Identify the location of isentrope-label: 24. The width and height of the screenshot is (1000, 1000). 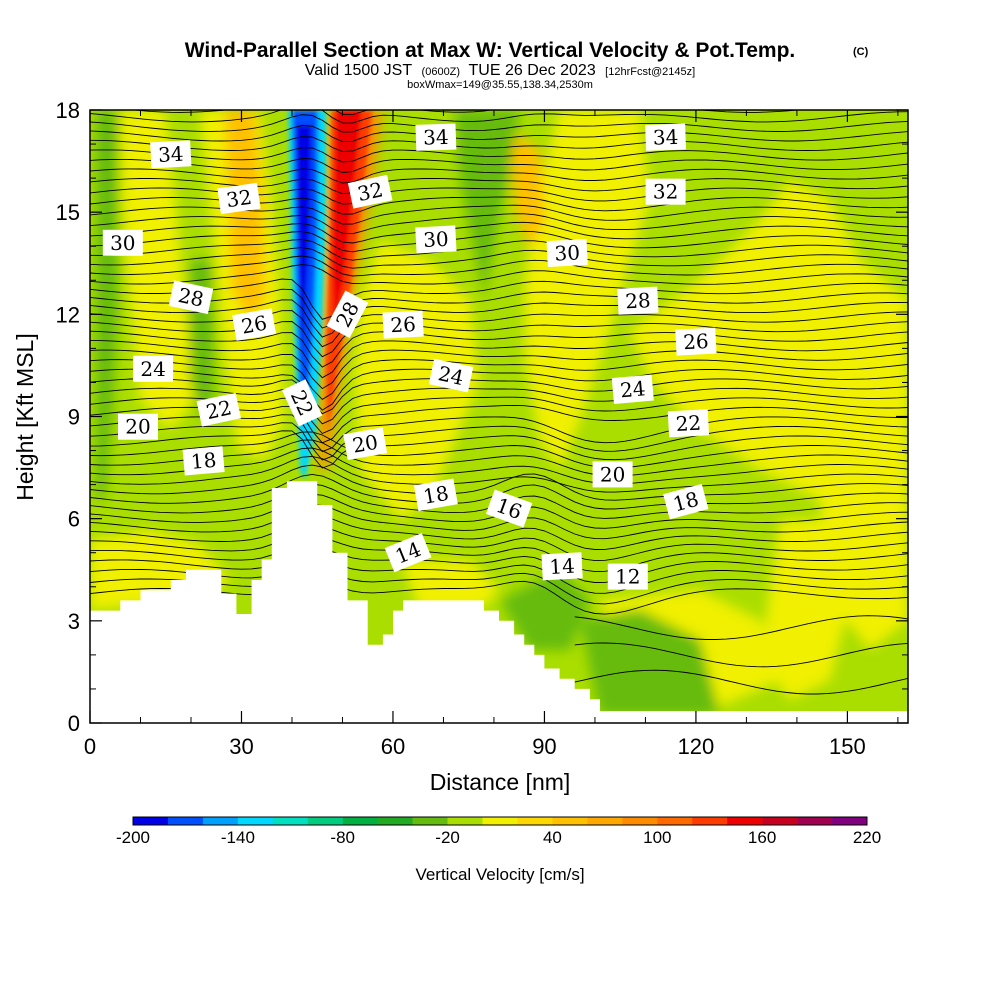
(632, 389).